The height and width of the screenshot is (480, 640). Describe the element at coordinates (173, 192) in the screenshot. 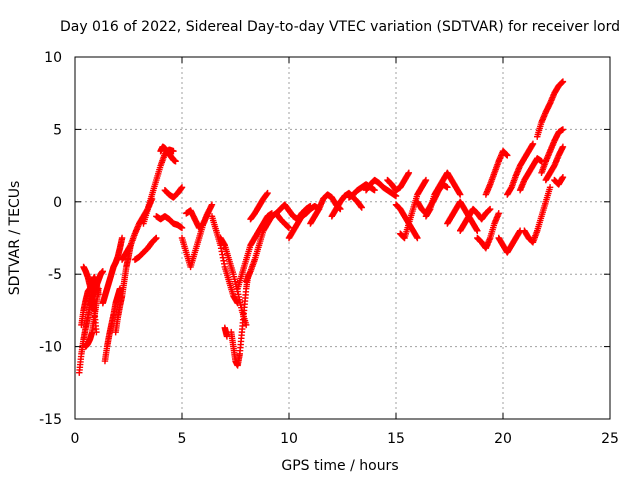

I see `series-track-m` at that location.